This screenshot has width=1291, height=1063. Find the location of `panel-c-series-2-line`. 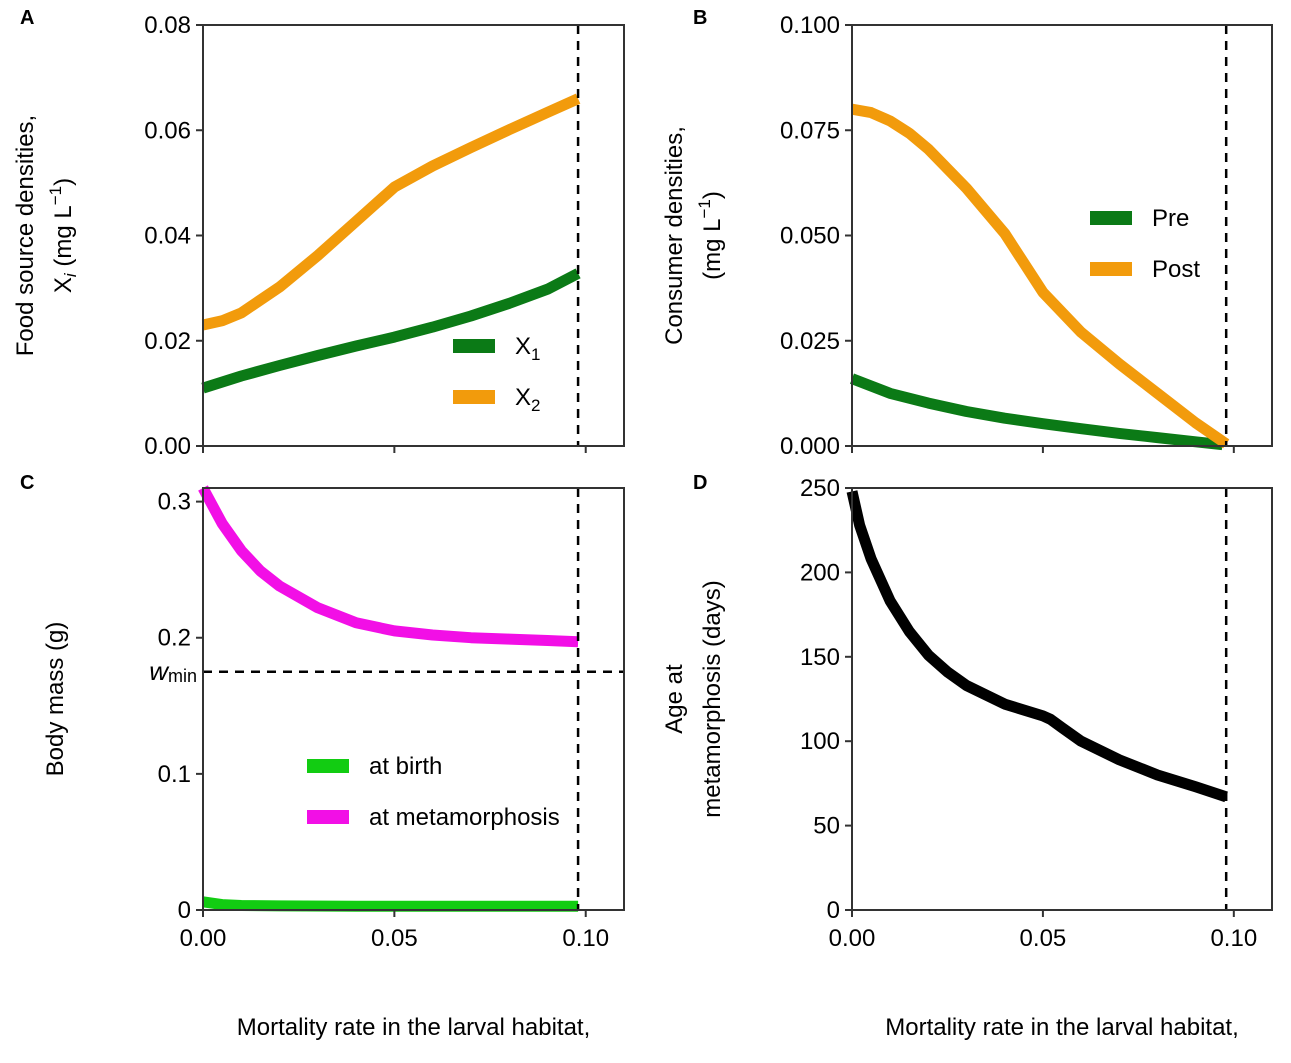

panel-c-series-2-line is located at coordinates (388, 566).